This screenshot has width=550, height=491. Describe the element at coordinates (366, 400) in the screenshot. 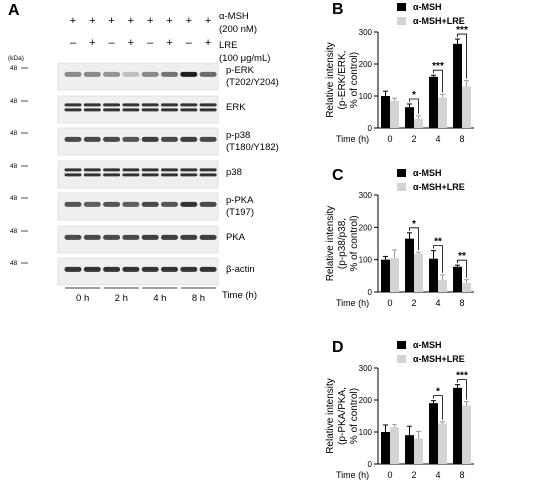

I see `y-tick-label: 200` at that location.